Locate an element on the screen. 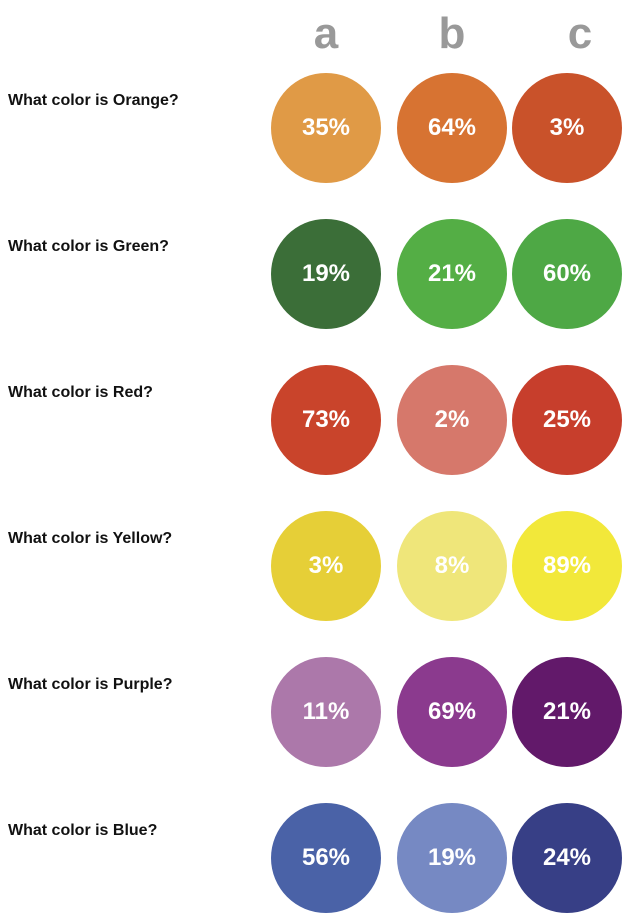 The width and height of the screenshot is (622, 918). percent-label: 64% is located at coordinates (452, 127).